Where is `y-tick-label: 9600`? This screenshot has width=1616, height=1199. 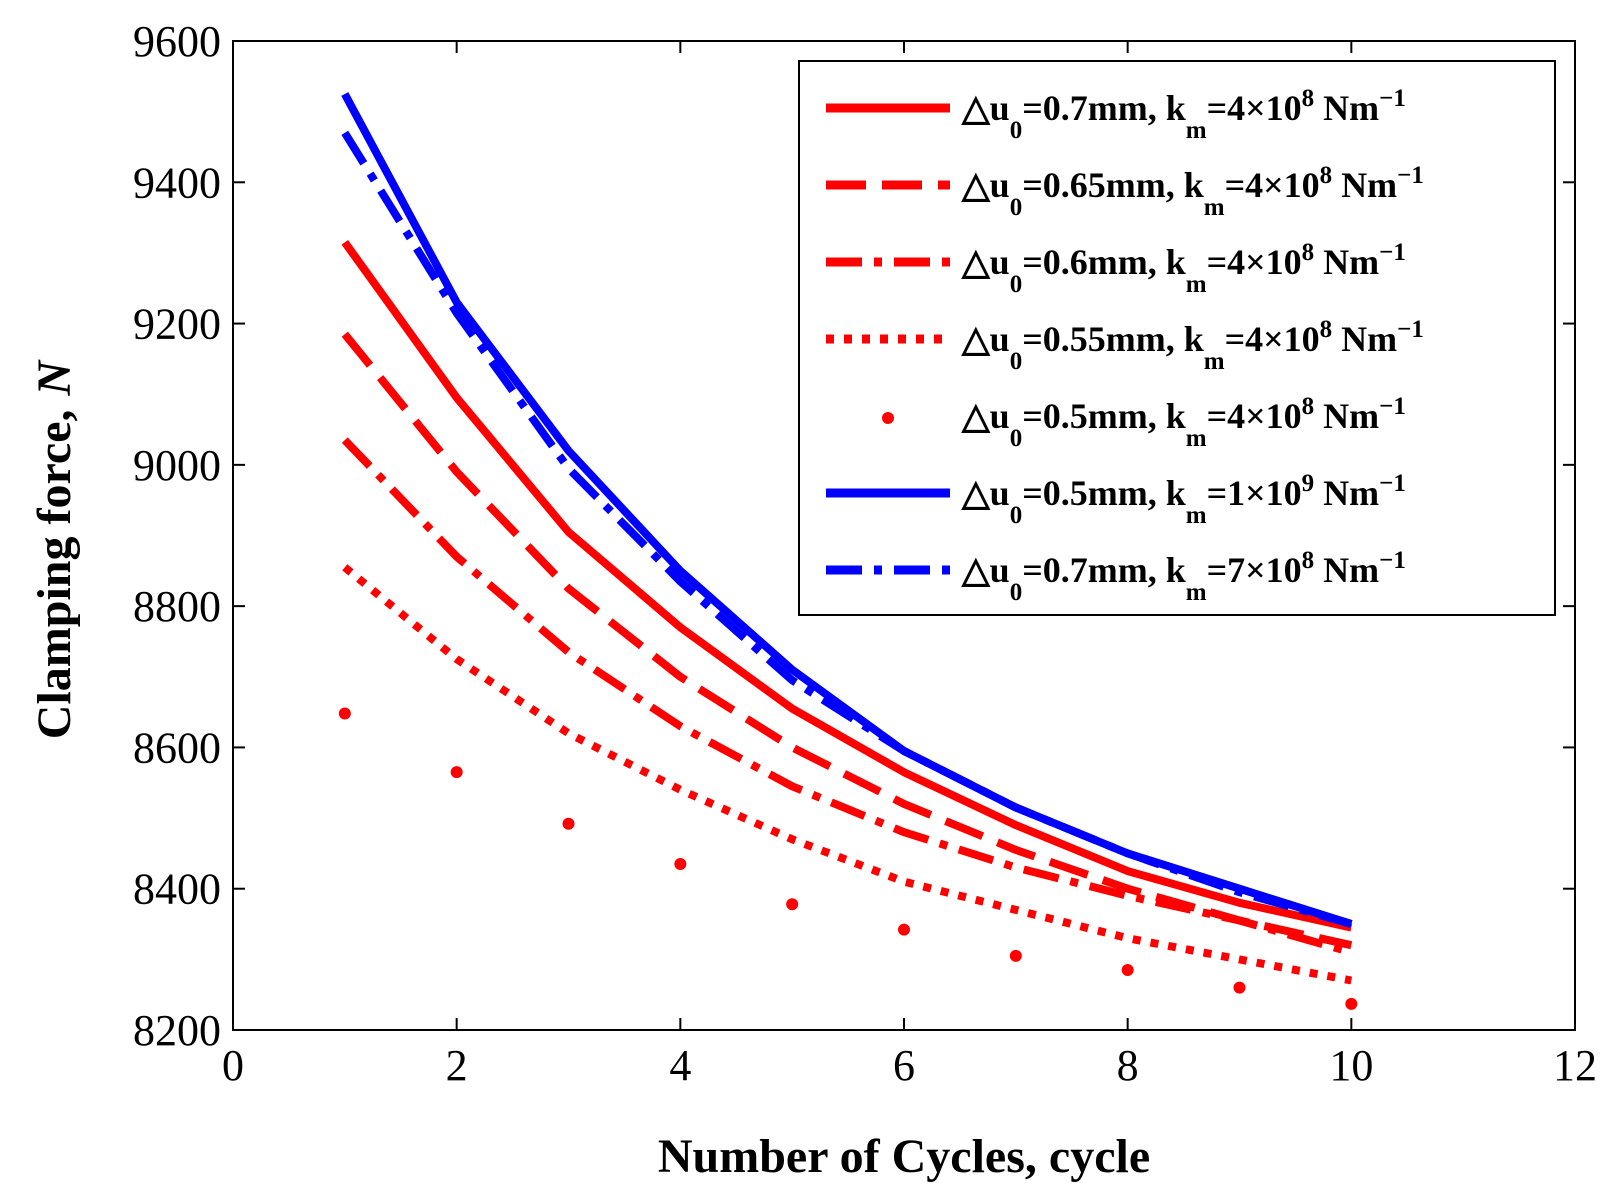 y-tick-label: 9600 is located at coordinates (177, 41).